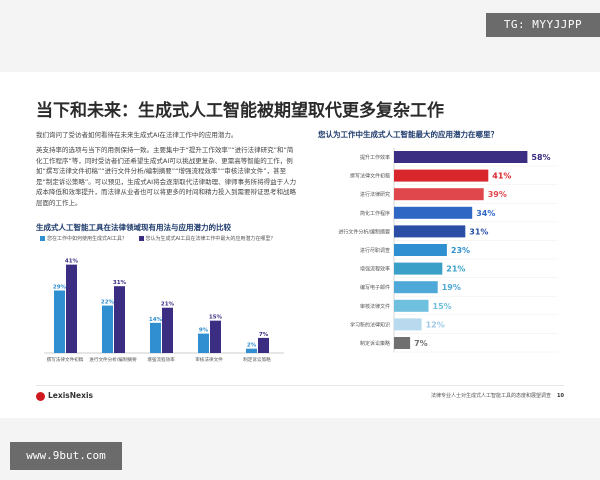 This screenshot has height=480, width=600. Describe the element at coordinates (210, 239) in the screenshot. I see `legend-label-potential: 您认为生成式AI工具在法律工作中最大的应用潜力在哪里？` at that location.